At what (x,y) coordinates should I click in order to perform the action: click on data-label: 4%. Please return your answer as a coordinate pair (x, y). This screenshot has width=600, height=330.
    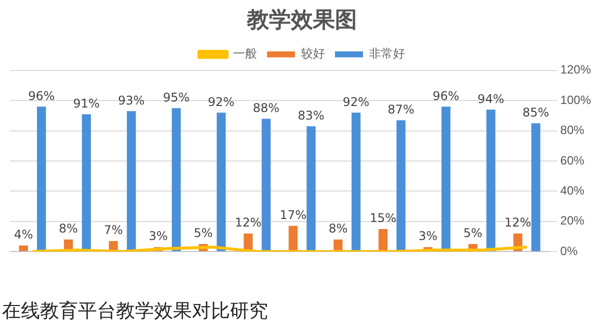
    Looking at the image, I should click on (24, 235).